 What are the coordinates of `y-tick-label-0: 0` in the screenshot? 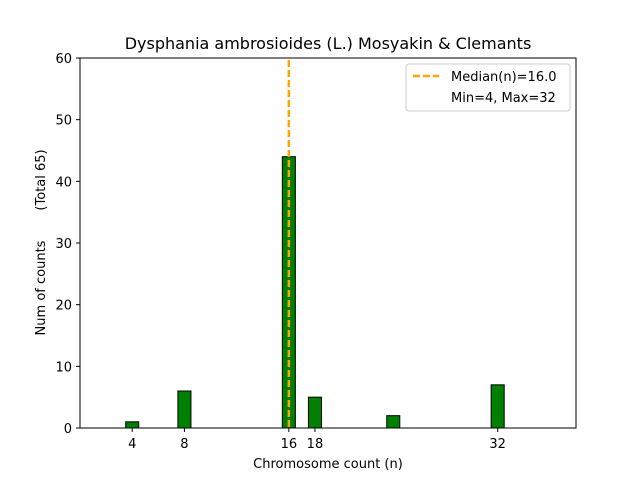 It's located at (68, 429).